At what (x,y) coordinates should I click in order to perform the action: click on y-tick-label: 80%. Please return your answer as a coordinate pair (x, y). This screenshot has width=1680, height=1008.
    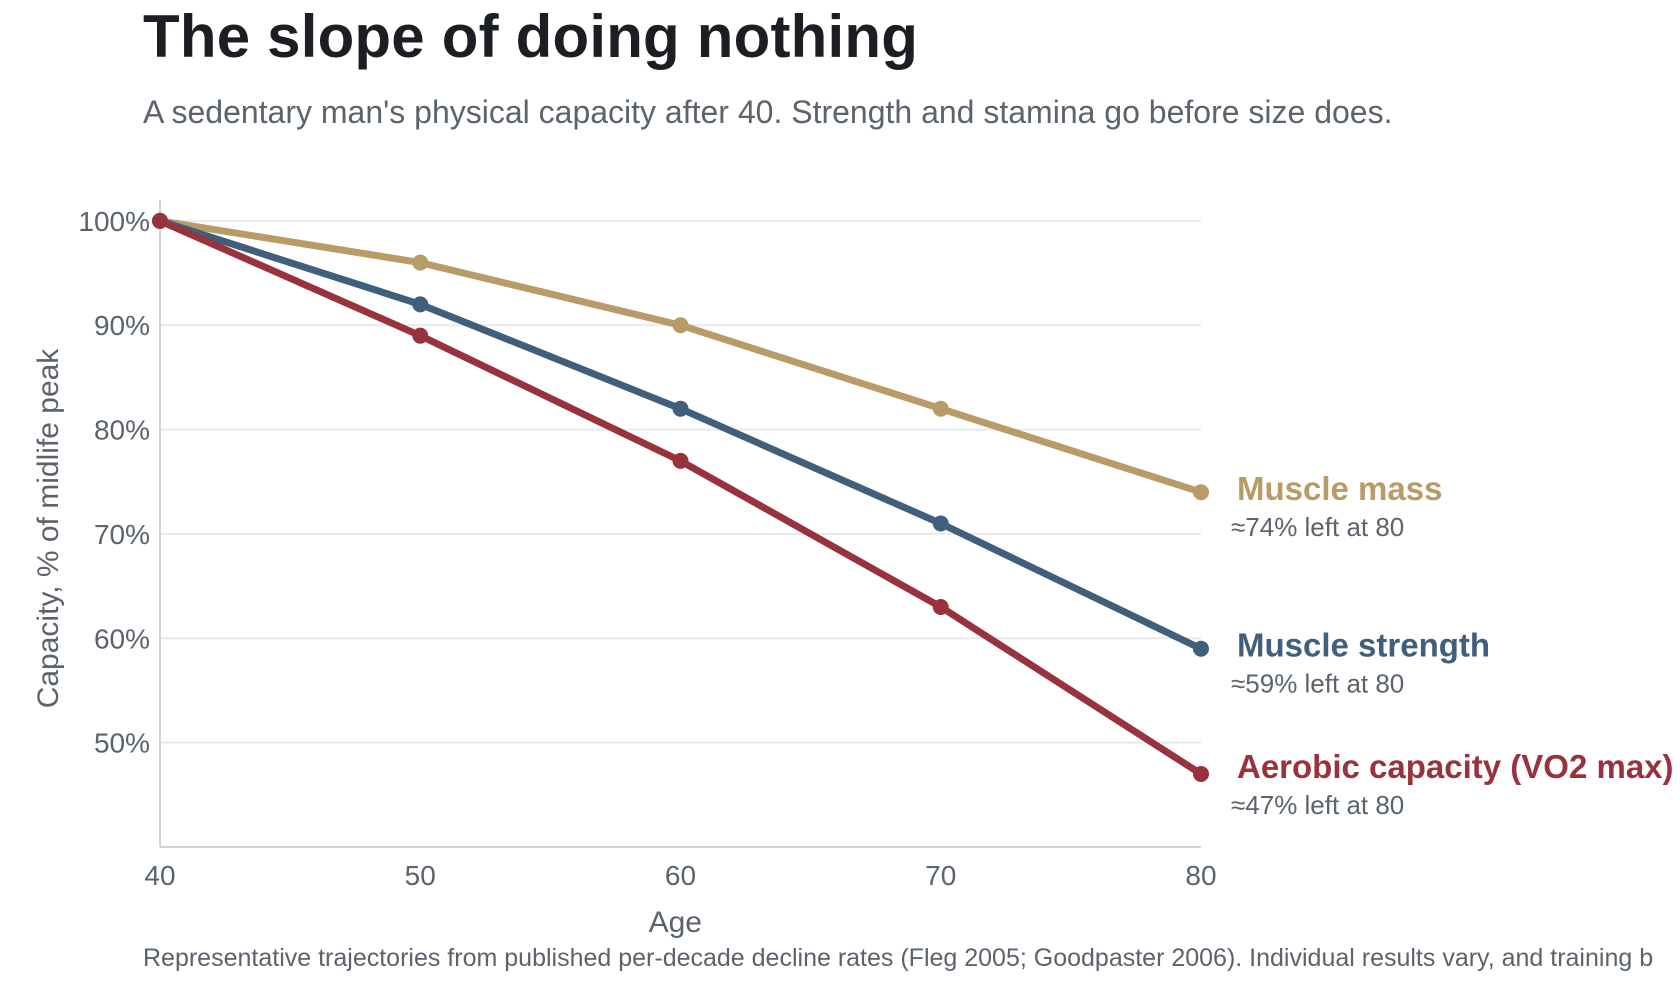
    Looking at the image, I should click on (122, 430).